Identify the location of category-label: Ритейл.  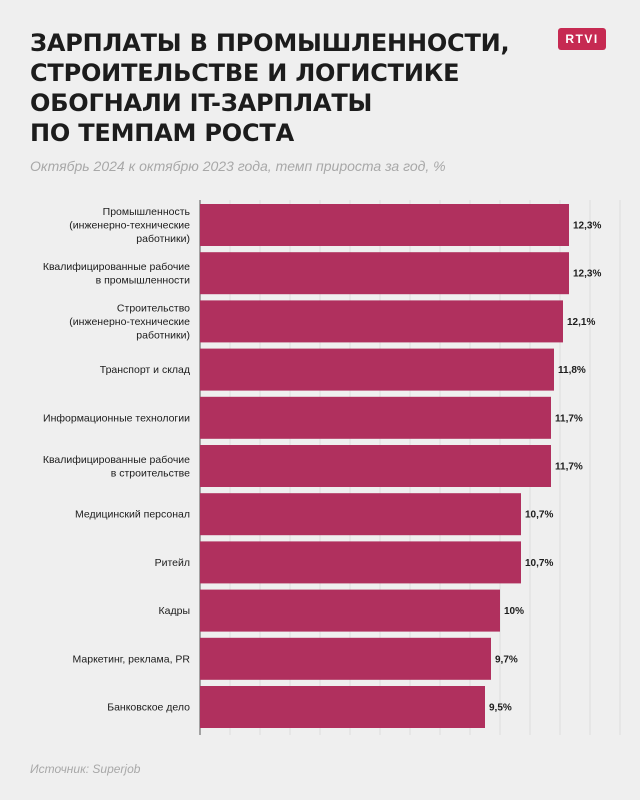
(172, 563).